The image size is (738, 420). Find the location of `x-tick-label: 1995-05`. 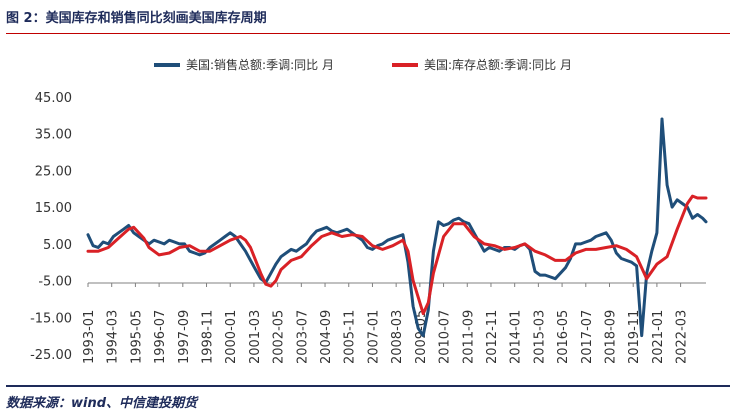

x-tick-label: 1995-05 is located at coordinates (136, 337).